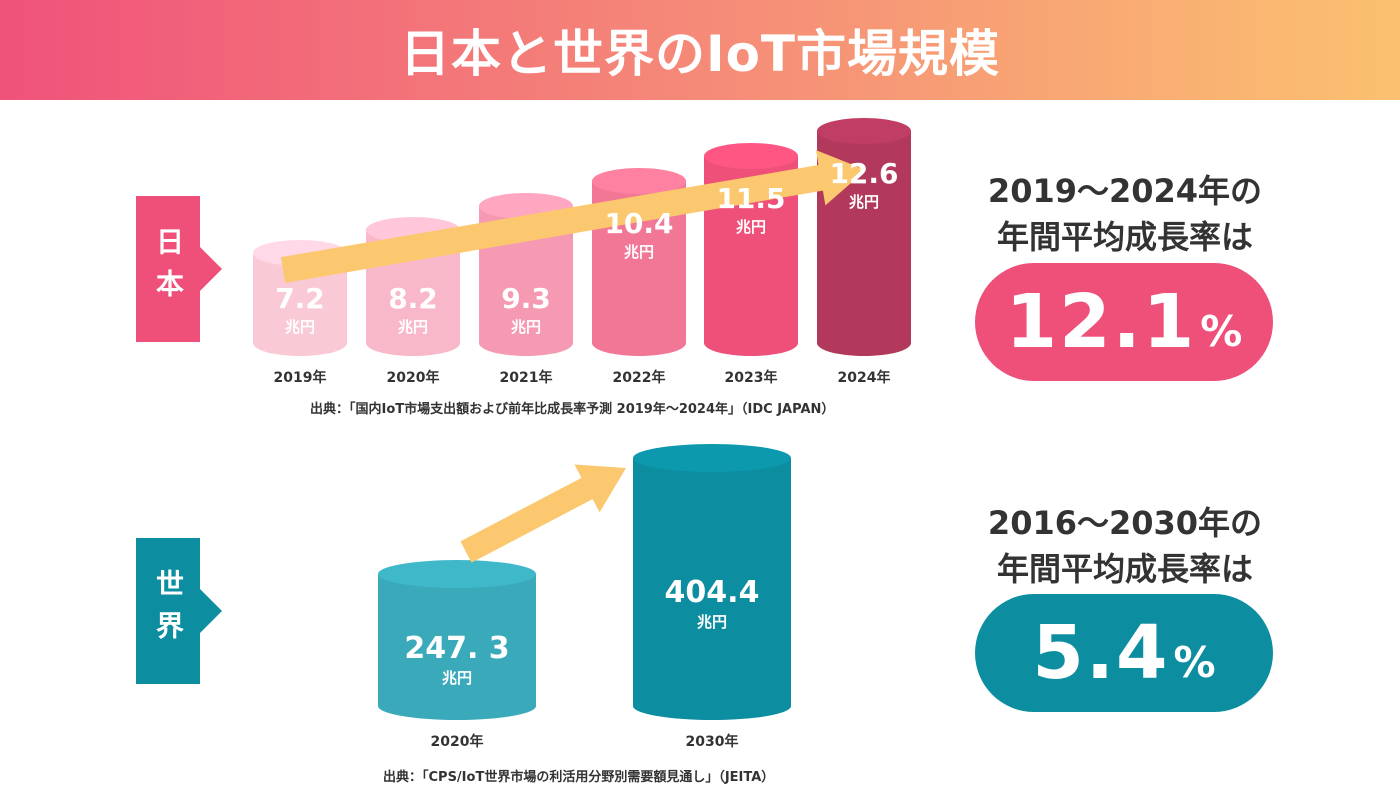 The image size is (1400, 800). What do you see at coordinates (1194, 662) in the screenshot?
I see `world-rate-unit: %` at bounding box center [1194, 662].